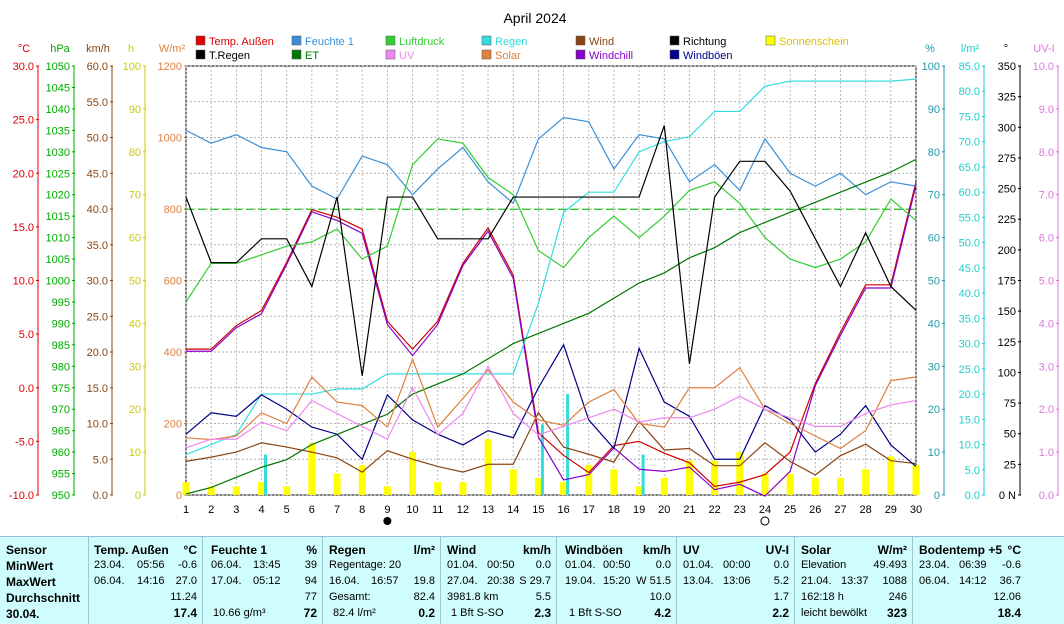 The height and width of the screenshot is (624, 1064). What do you see at coordinates (1007, 373) in the screenshot?
I see `dir-axis-tick: 100` at bounding box center [1007, 373].